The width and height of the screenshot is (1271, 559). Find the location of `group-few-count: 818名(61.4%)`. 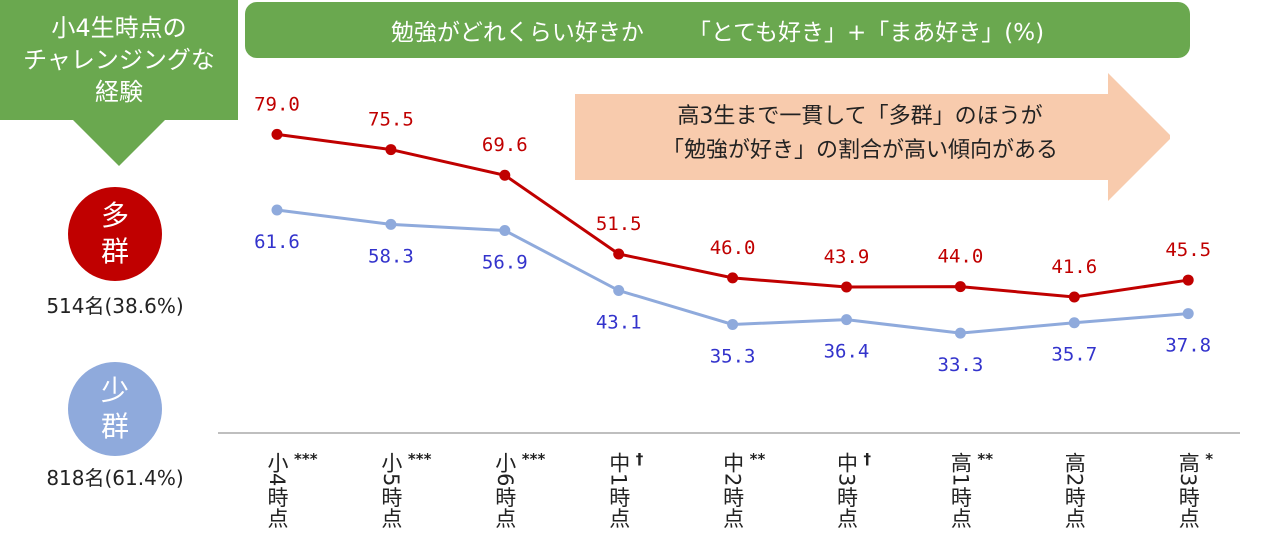

group-few-count: 818名(61.4%) is located at coordinates (115, 478).